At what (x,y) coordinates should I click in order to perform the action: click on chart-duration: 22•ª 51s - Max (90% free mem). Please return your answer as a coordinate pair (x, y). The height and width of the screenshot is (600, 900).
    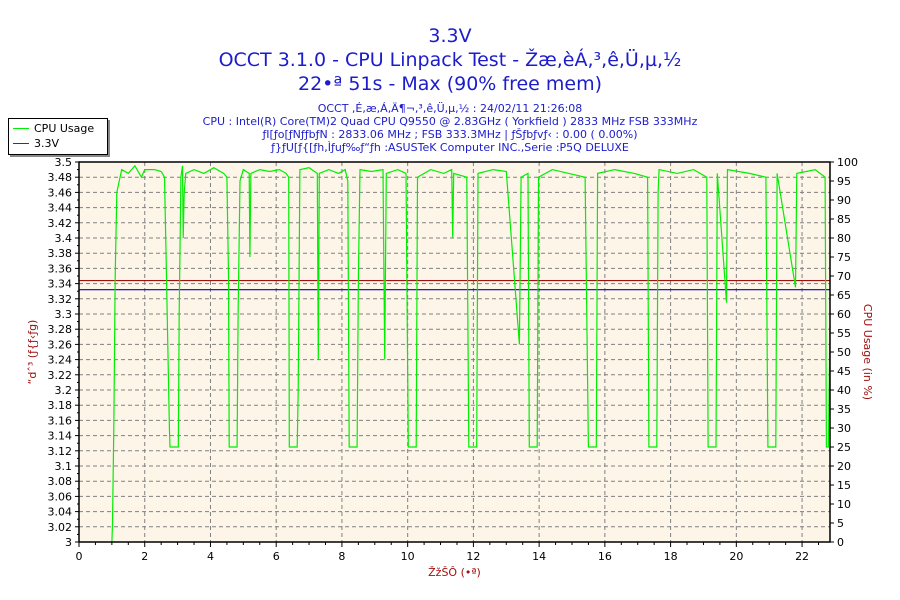
    Looking at the image, I should click on (449, 84).